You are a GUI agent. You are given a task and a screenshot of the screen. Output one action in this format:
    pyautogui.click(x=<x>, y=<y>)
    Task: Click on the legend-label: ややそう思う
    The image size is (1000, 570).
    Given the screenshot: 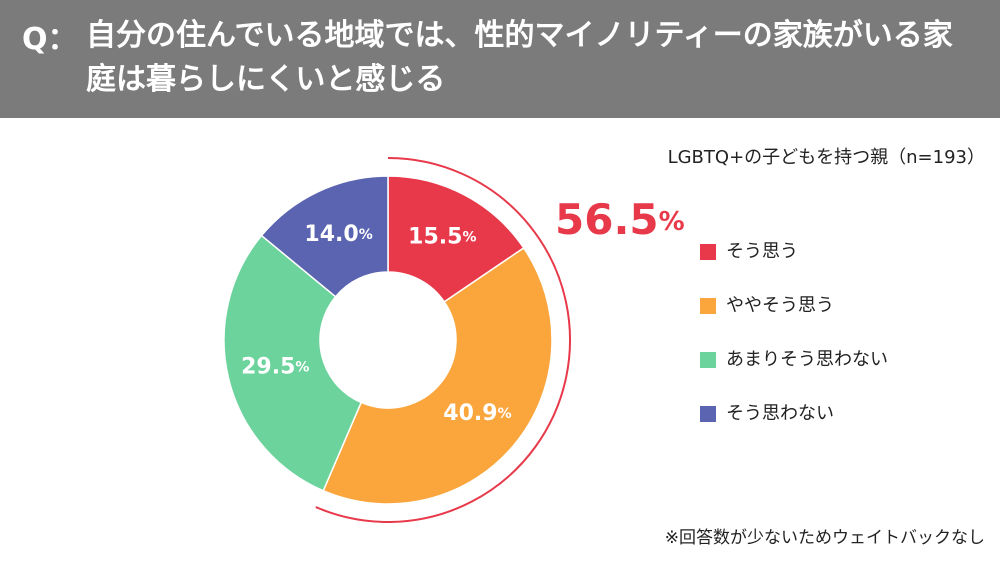 What is the action you would take?
    pyautogui.click(x=780, y=305)
    